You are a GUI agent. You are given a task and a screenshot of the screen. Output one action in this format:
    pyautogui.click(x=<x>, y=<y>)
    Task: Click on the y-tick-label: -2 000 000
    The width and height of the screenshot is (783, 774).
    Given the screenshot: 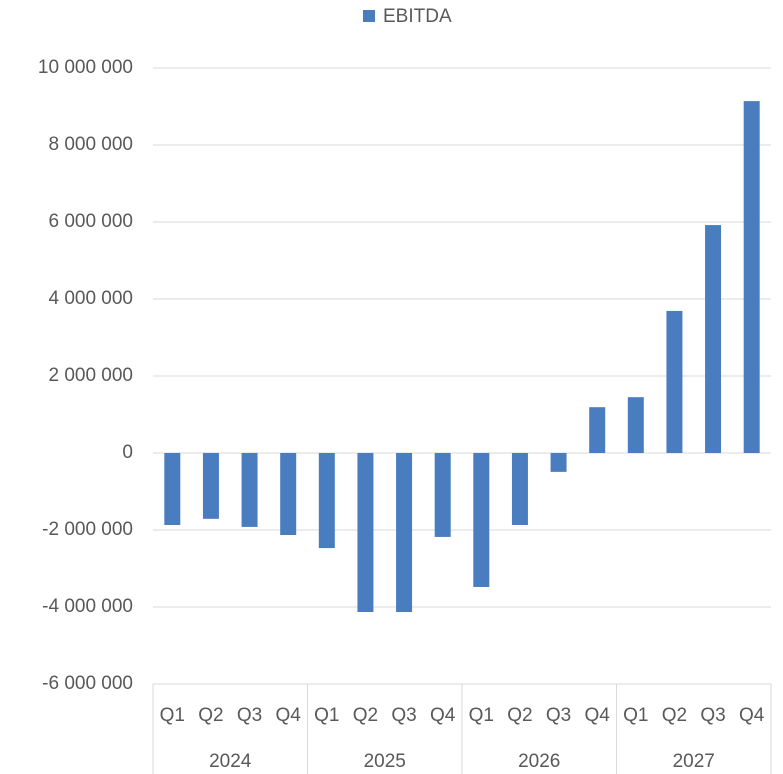 What is the action you would take?
    pyautogui.click(x=87, y=529)
    